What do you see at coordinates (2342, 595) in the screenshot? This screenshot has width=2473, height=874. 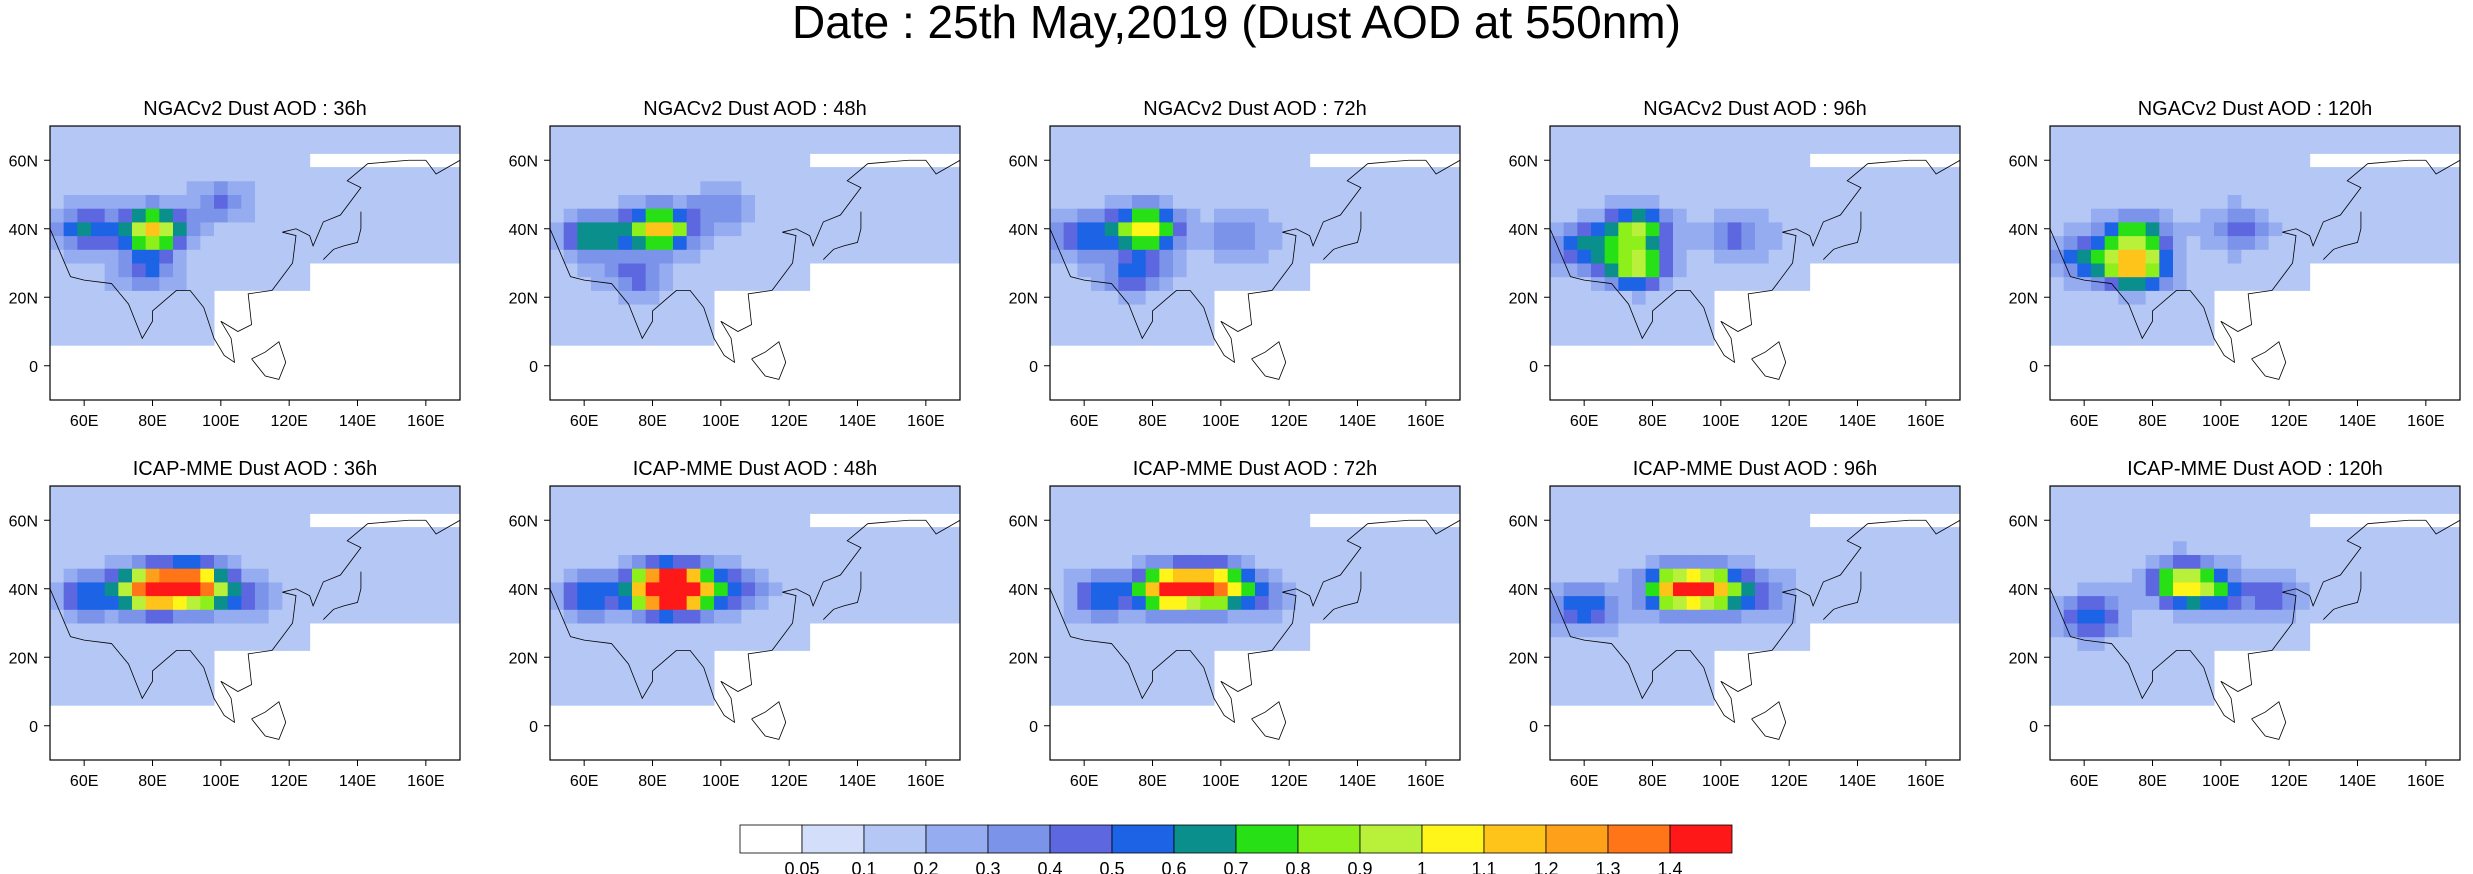 I see `coastline-japan` at bounding box center [2342, 595].